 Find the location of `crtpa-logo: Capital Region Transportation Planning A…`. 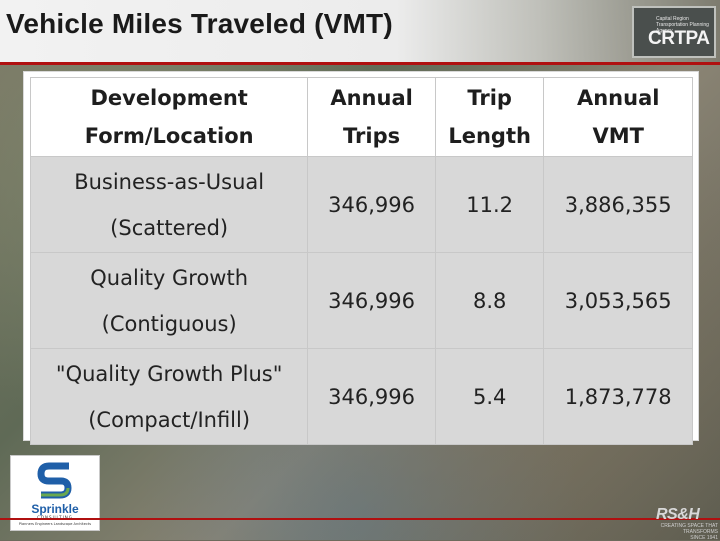

crtpa-logo: Capital Region Transportation Planning A… is located at coordinates (674, 32).